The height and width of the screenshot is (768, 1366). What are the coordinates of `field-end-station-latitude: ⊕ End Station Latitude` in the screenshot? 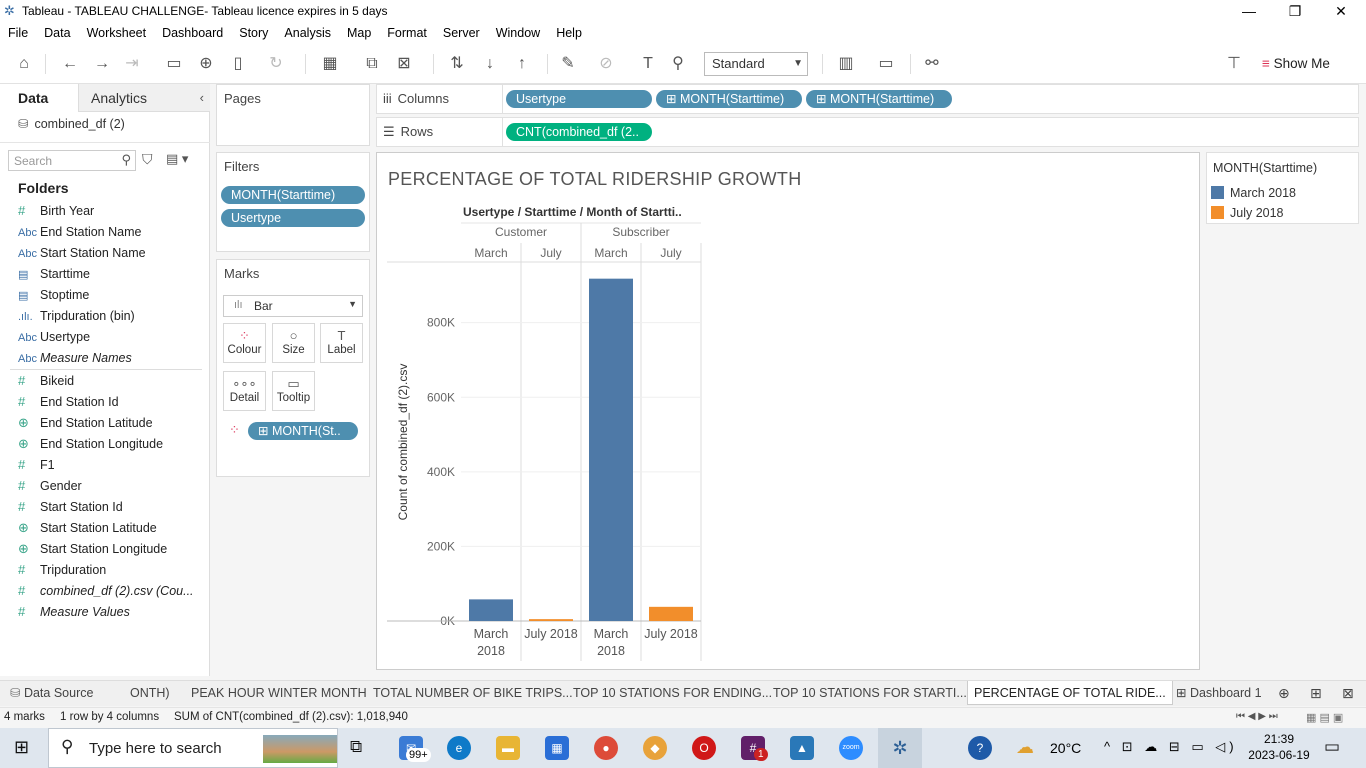 It's located at (85, 423).